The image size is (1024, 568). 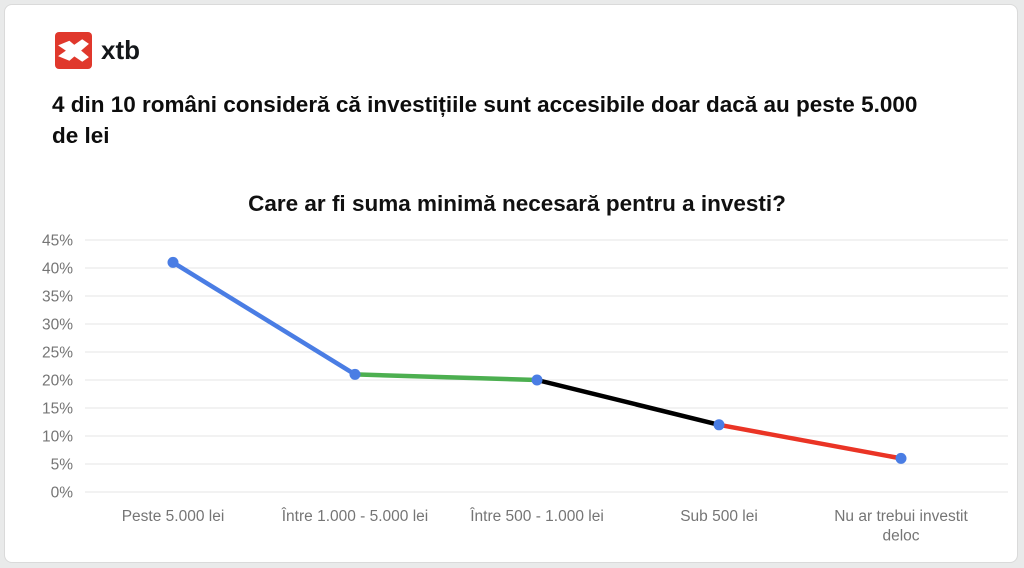 I want to click on x-axis-label: deloc, so click(x=900, y=536).